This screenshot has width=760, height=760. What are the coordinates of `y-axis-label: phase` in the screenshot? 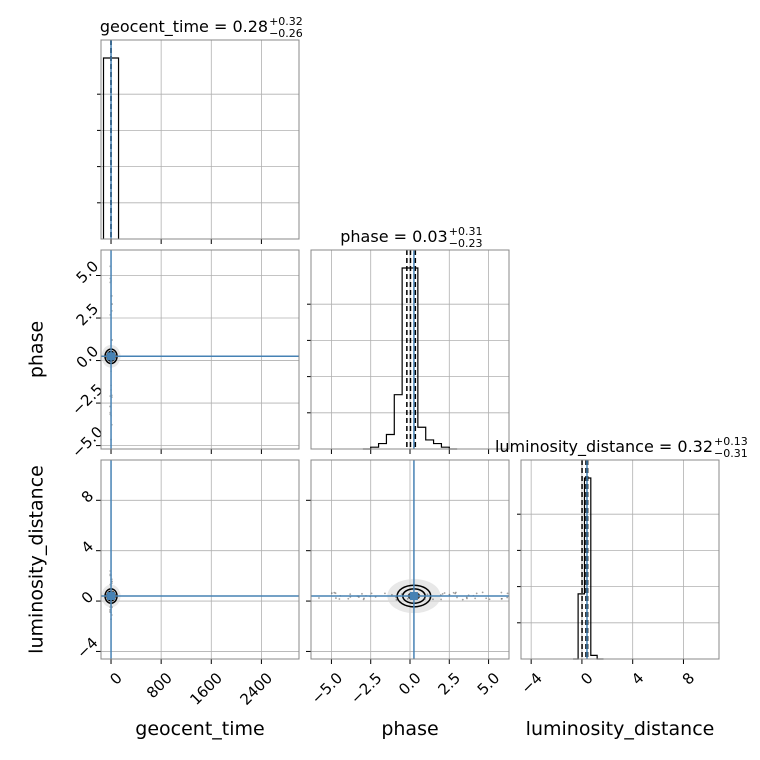 It's located at (37, 349).